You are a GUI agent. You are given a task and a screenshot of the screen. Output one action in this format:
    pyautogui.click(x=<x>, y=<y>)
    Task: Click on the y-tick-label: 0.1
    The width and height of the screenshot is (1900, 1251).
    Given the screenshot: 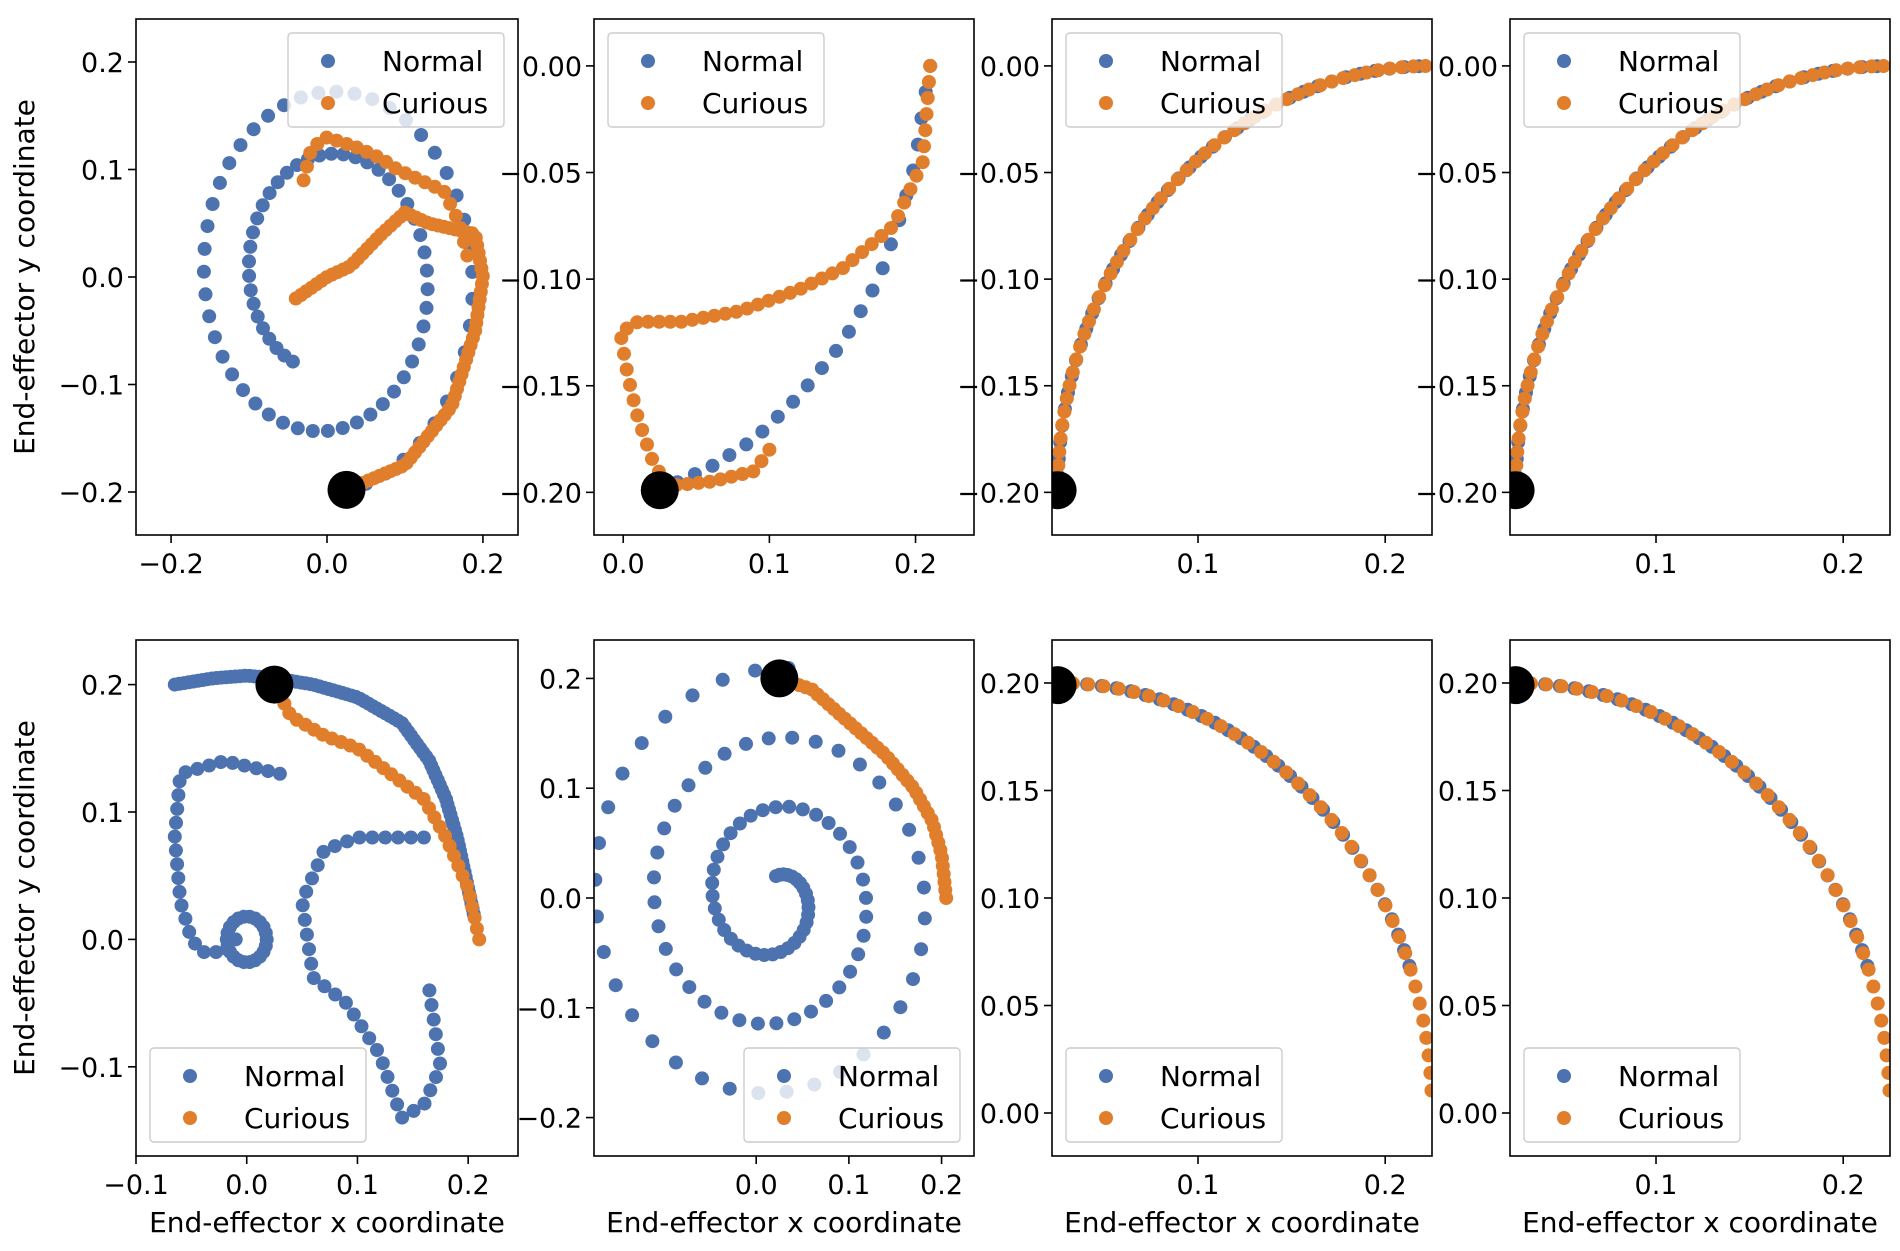 What is the action you would take?
    pyautogui.click(x=102, y=813)
    